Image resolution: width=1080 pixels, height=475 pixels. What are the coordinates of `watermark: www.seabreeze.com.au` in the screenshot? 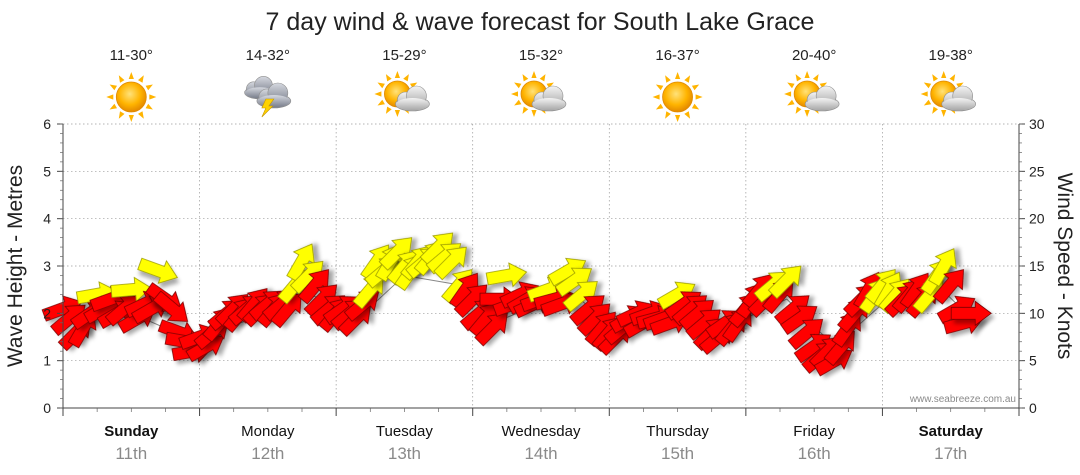 It's located at (962, 399).